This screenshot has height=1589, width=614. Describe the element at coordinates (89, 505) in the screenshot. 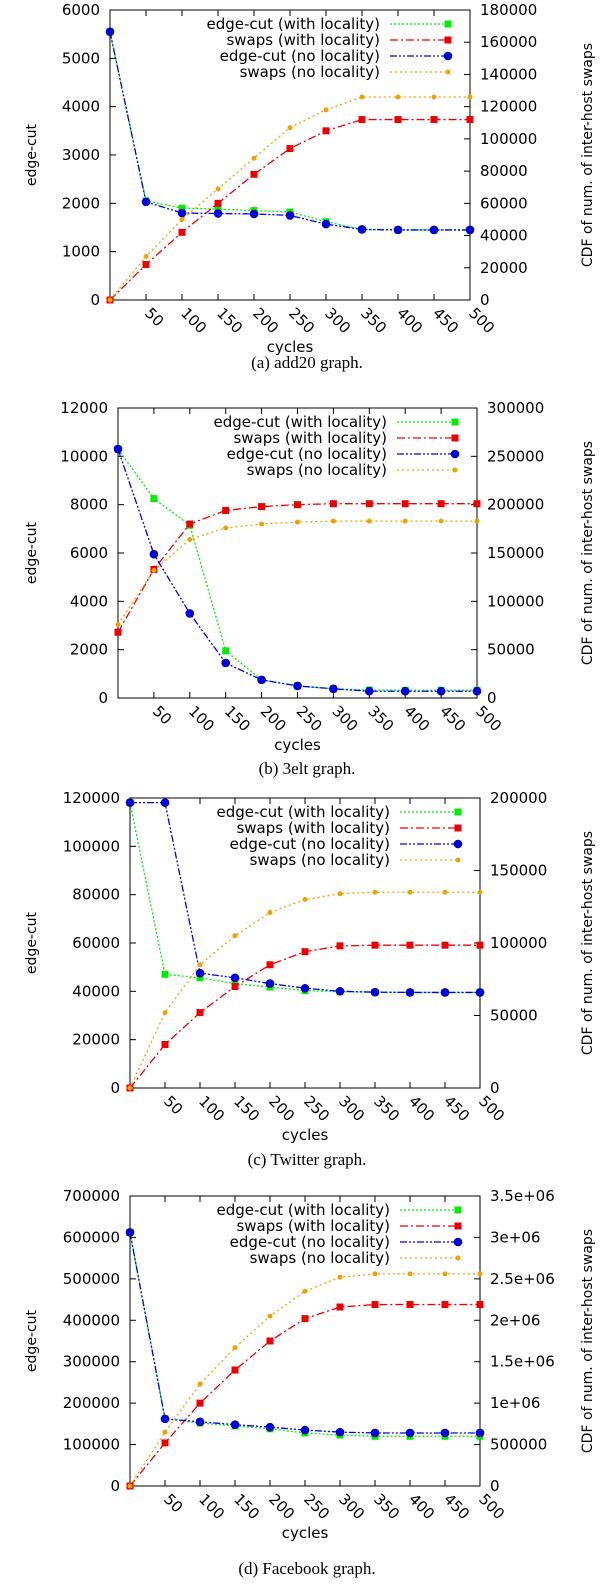

I see `y-tick-label: 8000` at that location.